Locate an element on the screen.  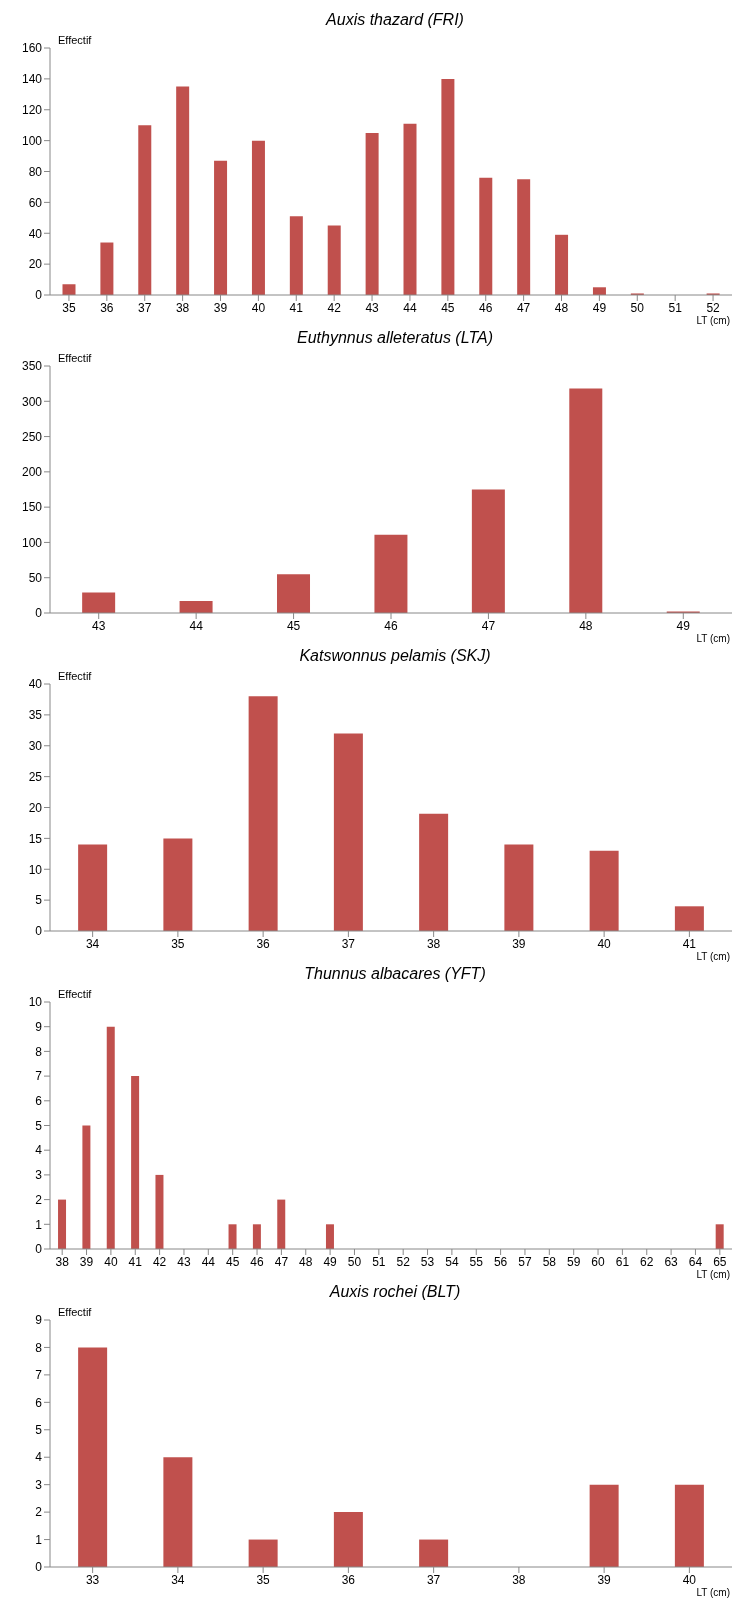
chart-title: Thunnus albacares (YFT) is located at coordinates (395, 974).